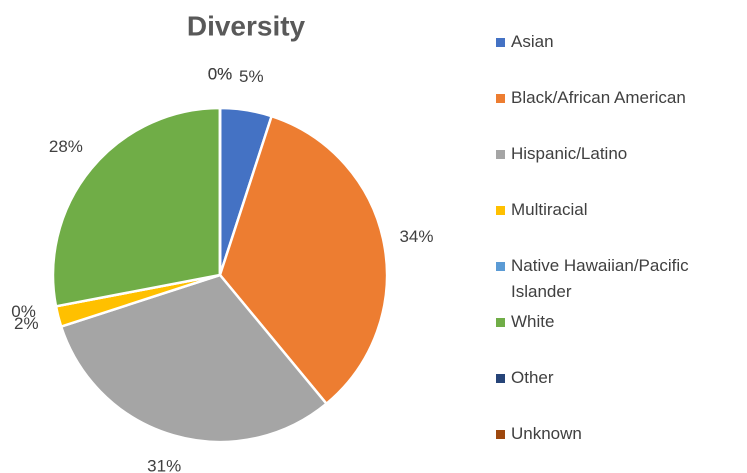 The height and width of the screenshot is (473, 747). What do you see at coordinates (600, 278) in the screenshot?
I see `legend-label: Native Hawaiian/Pacific Islander` at bounding box center [600, 278].